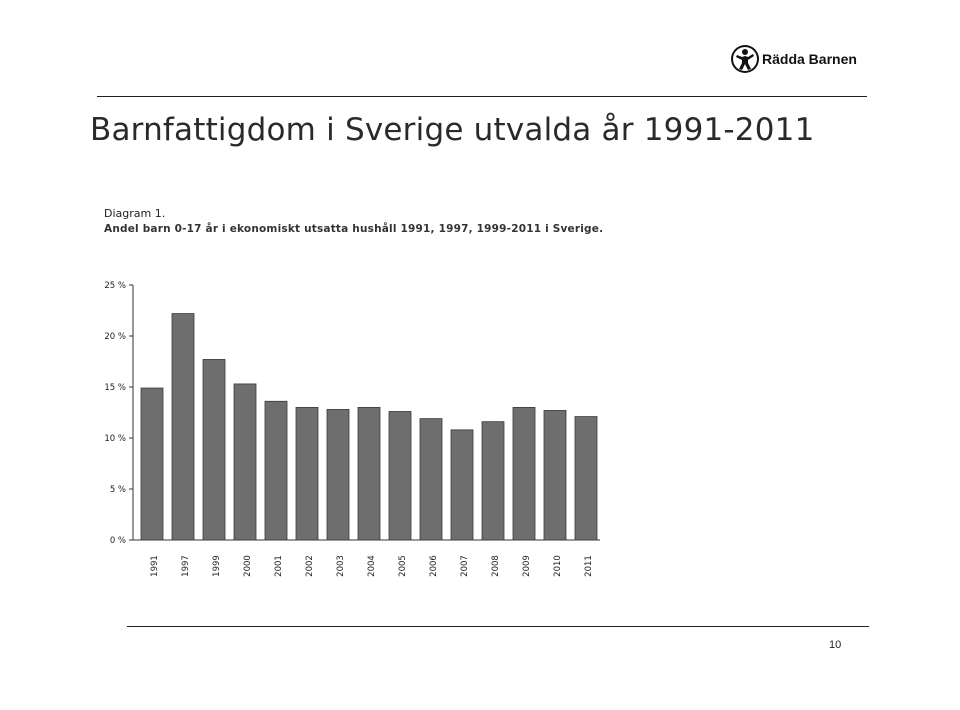 The width and height of the screenshot is (960, 710). I want to click on y-tick-label: 15 %, so click(115, 388).